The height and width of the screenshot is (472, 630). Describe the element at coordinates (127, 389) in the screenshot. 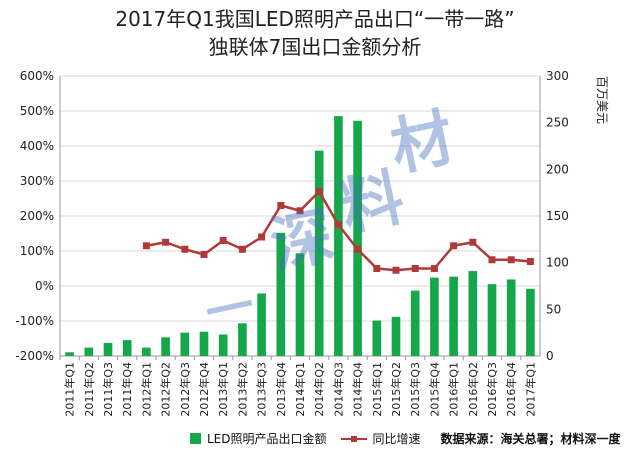

I see `x-tick-label: 2011年Q4` at that location.